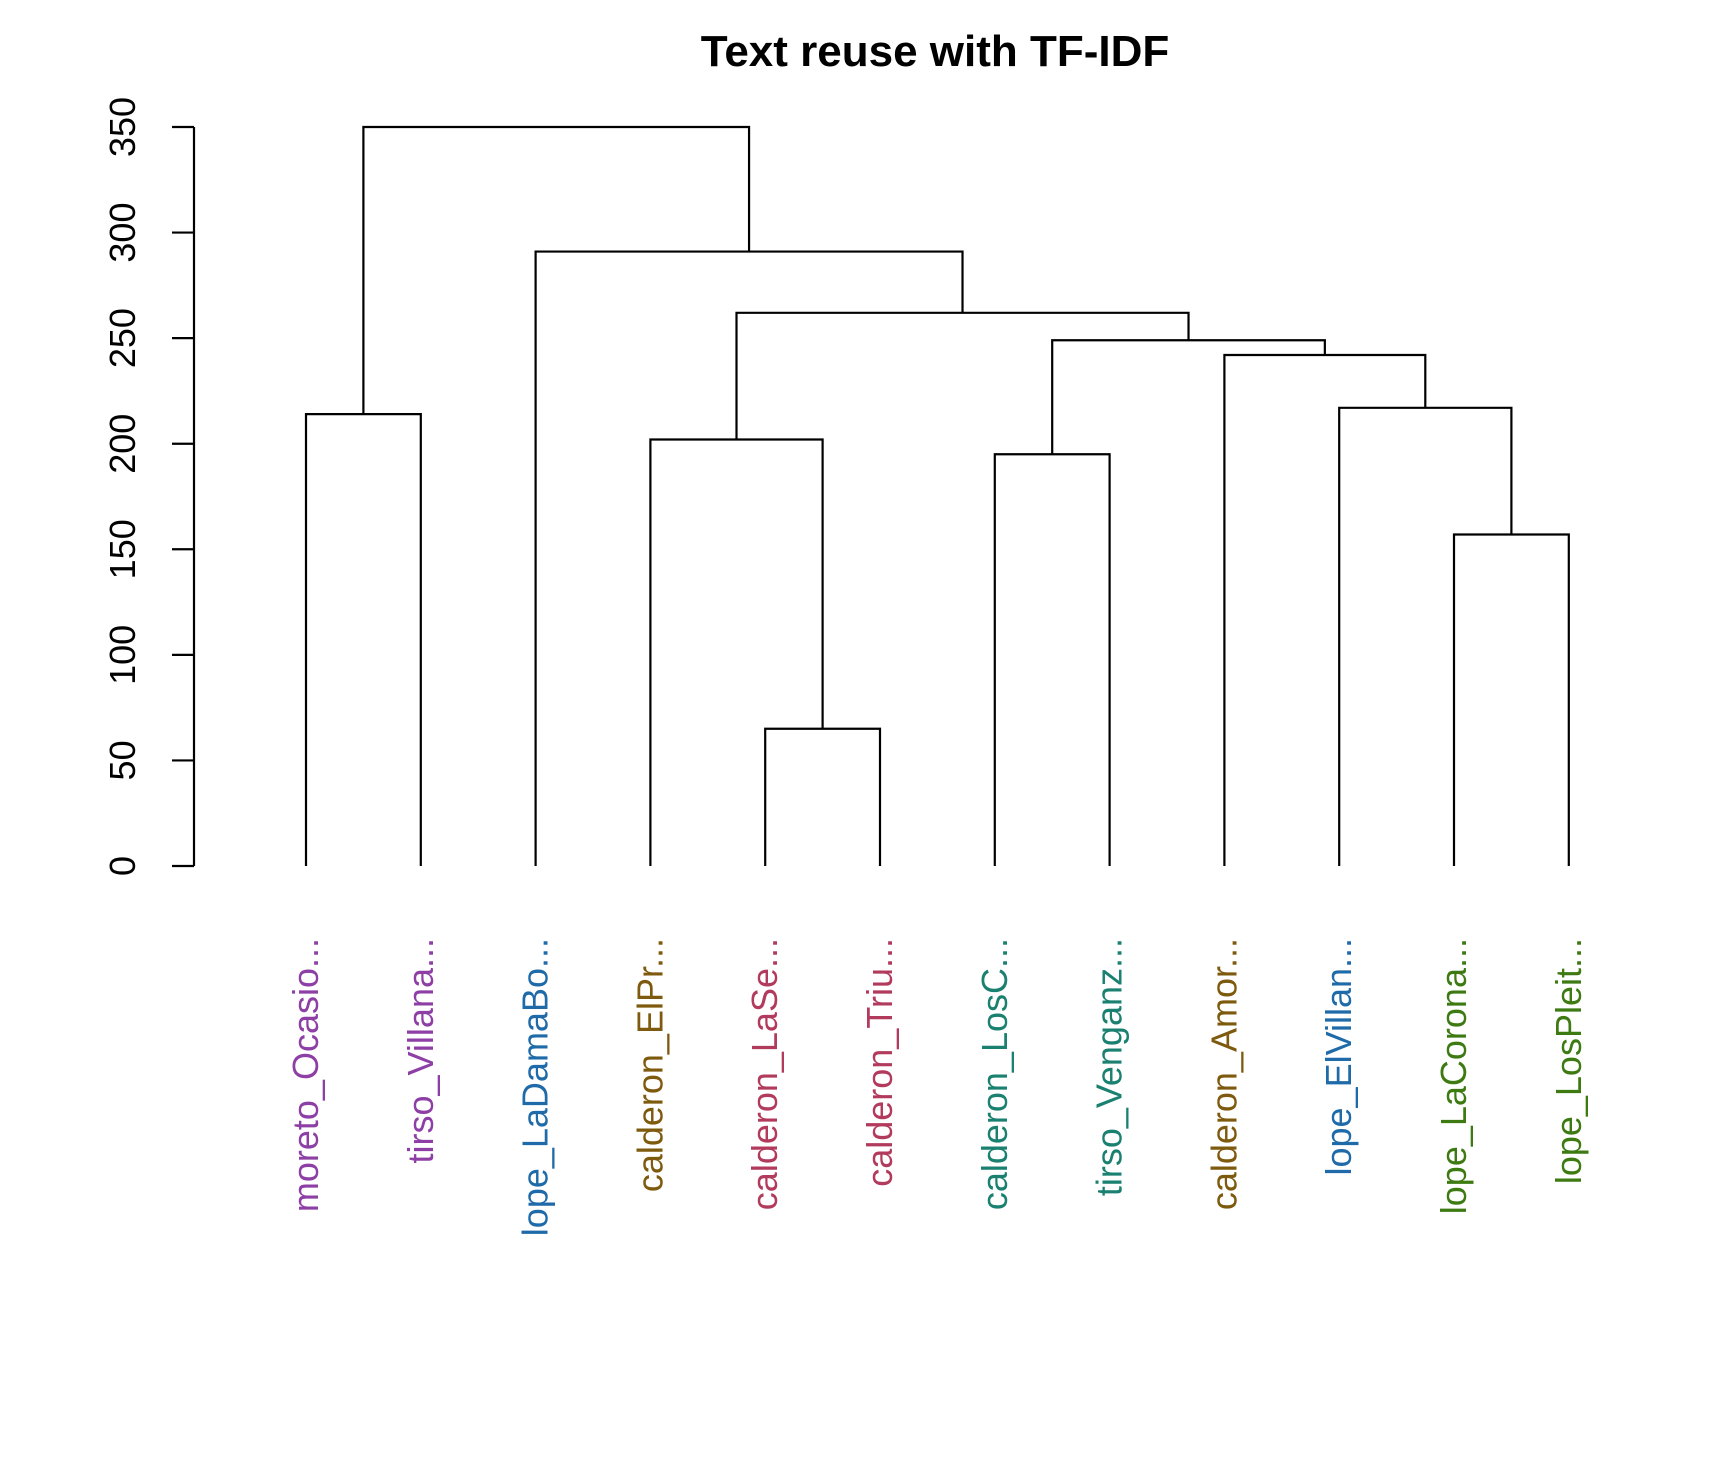 The image size is (1715, 1465). I want to click on y-axis: 0 50 100 150 200 250 300 350, so click(149, 486).